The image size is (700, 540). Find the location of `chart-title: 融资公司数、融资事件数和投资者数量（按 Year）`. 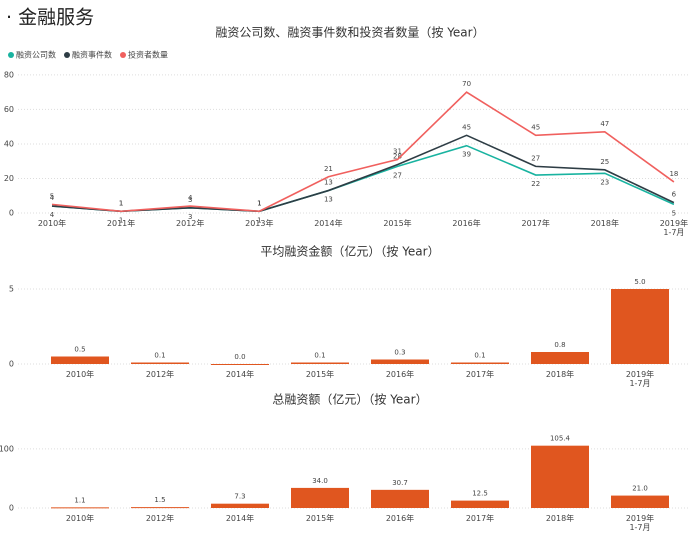

chart-title: 融资公司数、融资事件数和投资者数量（按 Year） is located at coordinates (349, 32).